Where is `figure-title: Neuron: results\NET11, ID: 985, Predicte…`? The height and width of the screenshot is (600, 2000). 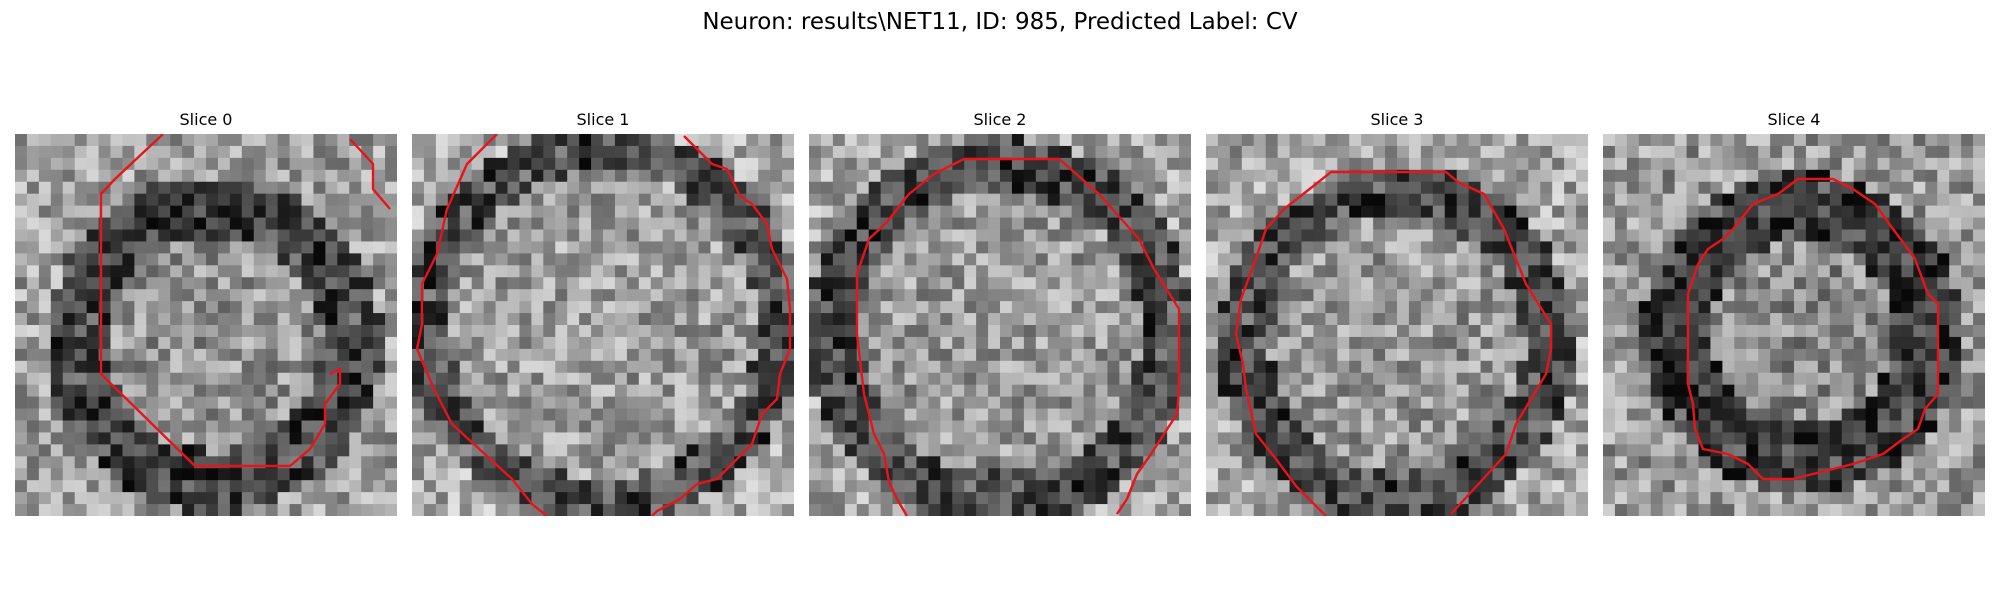 figure-title: Neuron: results\NET11, ID: 985, Predicte… is located at coordinates (1000, 22).